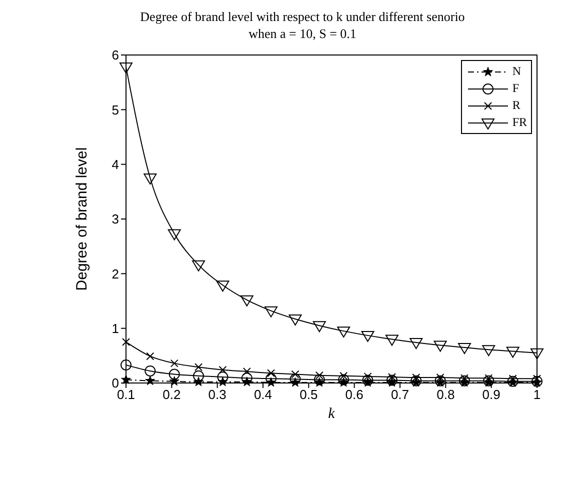 This screenshot has height=501, width=581. What do you see at coordinates (115, 383) in the screenshot?
I see `y-tick-label: 0` at bounding box center [115, 383].